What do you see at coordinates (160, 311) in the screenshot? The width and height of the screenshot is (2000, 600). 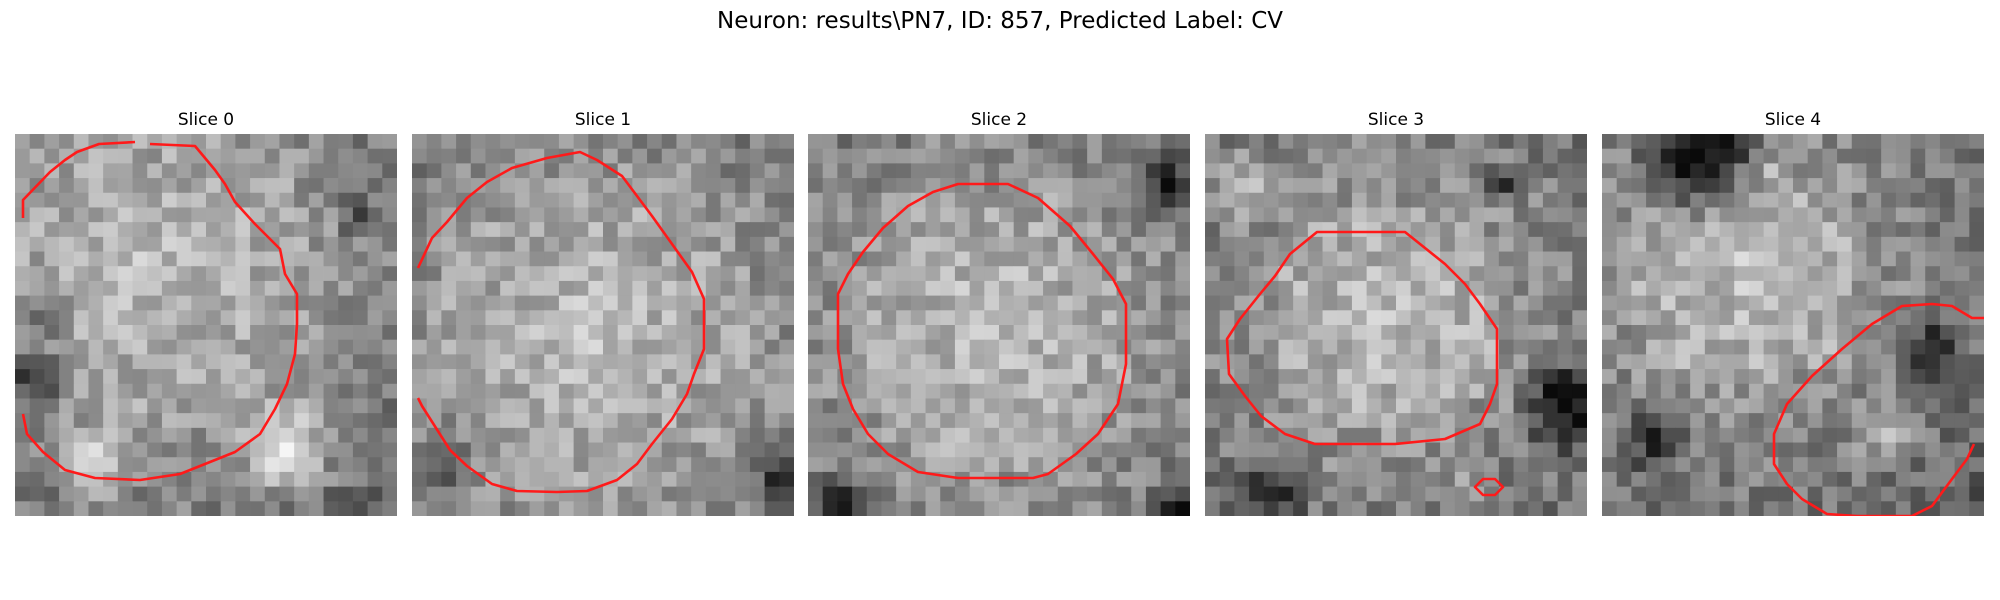 I see `slice-0-contour` at bounding box center [160, 311].